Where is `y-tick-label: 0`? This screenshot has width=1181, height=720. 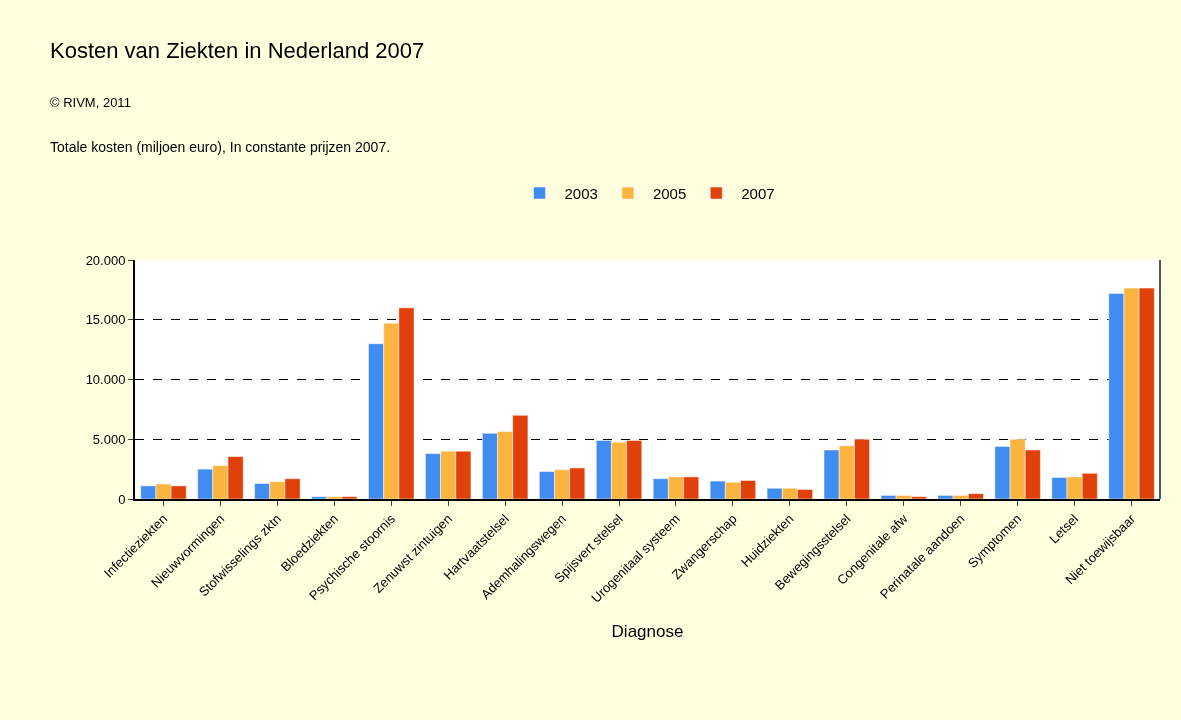 y-tick-label: 0 is located at coordinates (122, 499).